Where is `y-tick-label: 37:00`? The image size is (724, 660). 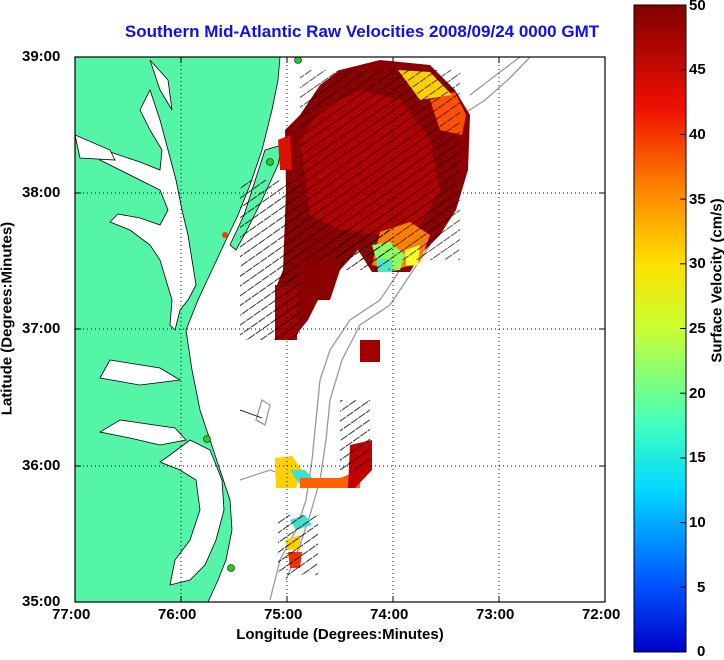
y-tick-label: 37:00 is located at coordinates (41, 328).